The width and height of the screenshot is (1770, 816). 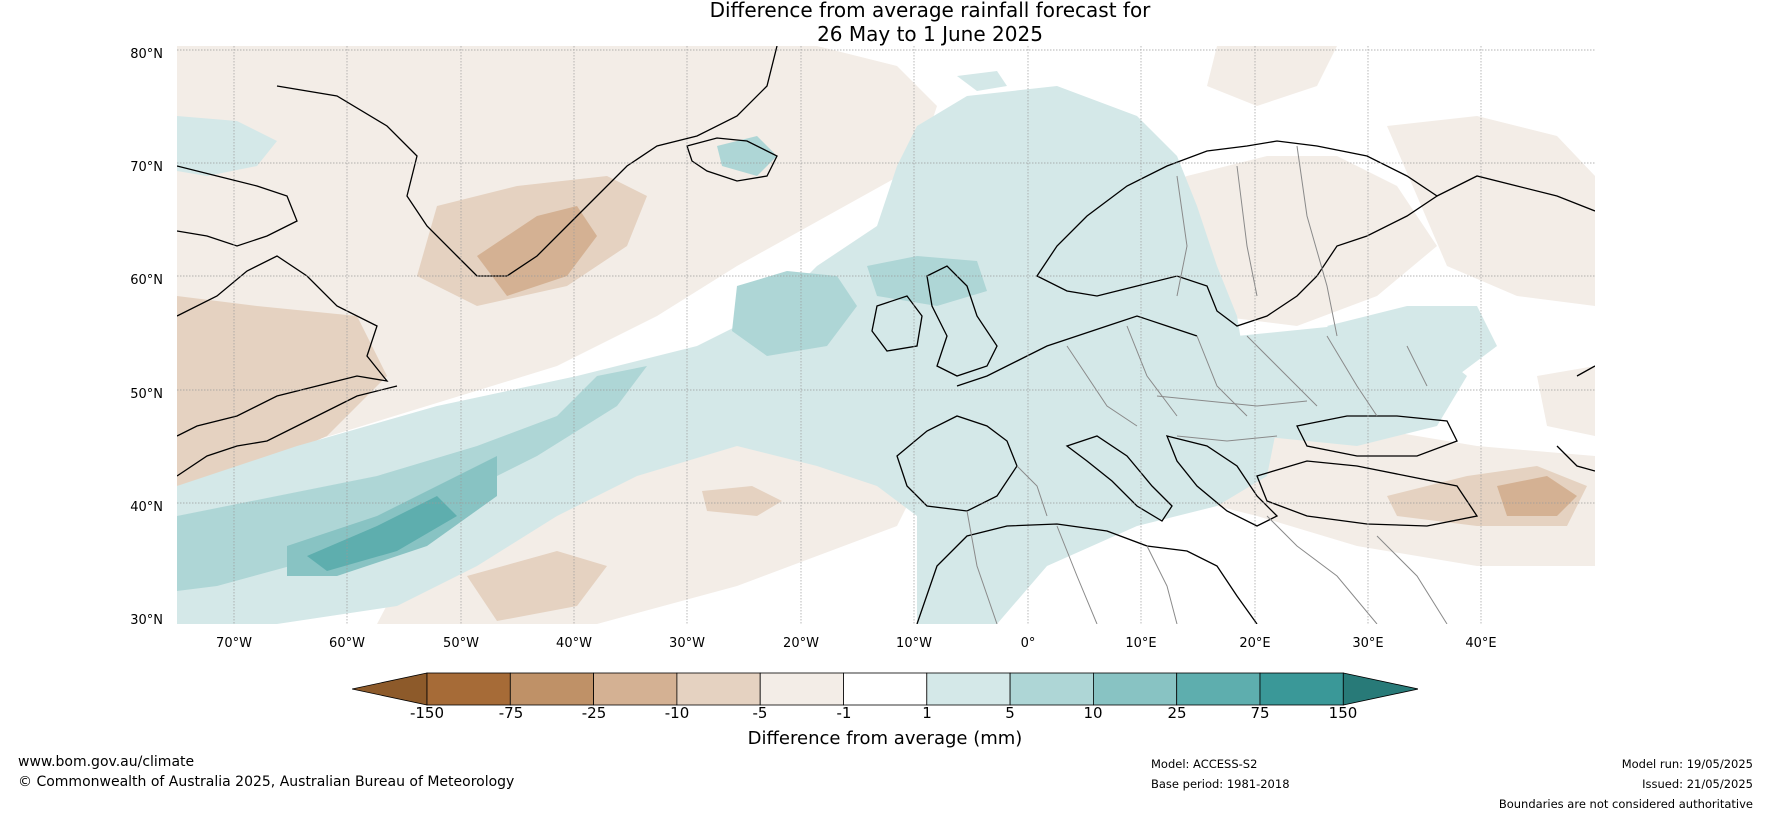 What do you see at coordinates (537, 251) in the screenshot?
I see `dry-region-greenland-core` at bounding box center [537, 251].